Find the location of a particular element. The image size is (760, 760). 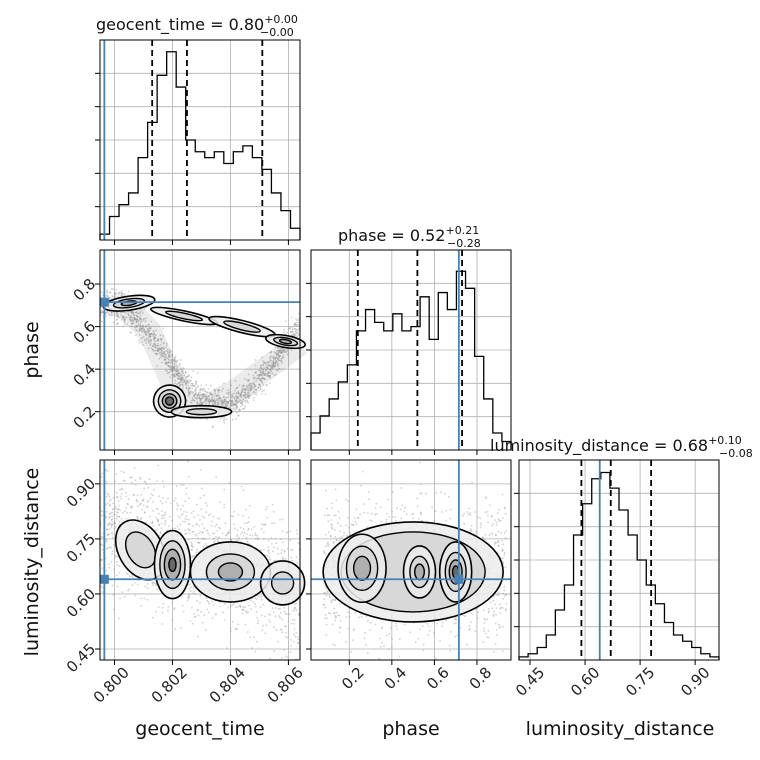

x-tick-label: 0.6 is located at coordinates (438, 679).